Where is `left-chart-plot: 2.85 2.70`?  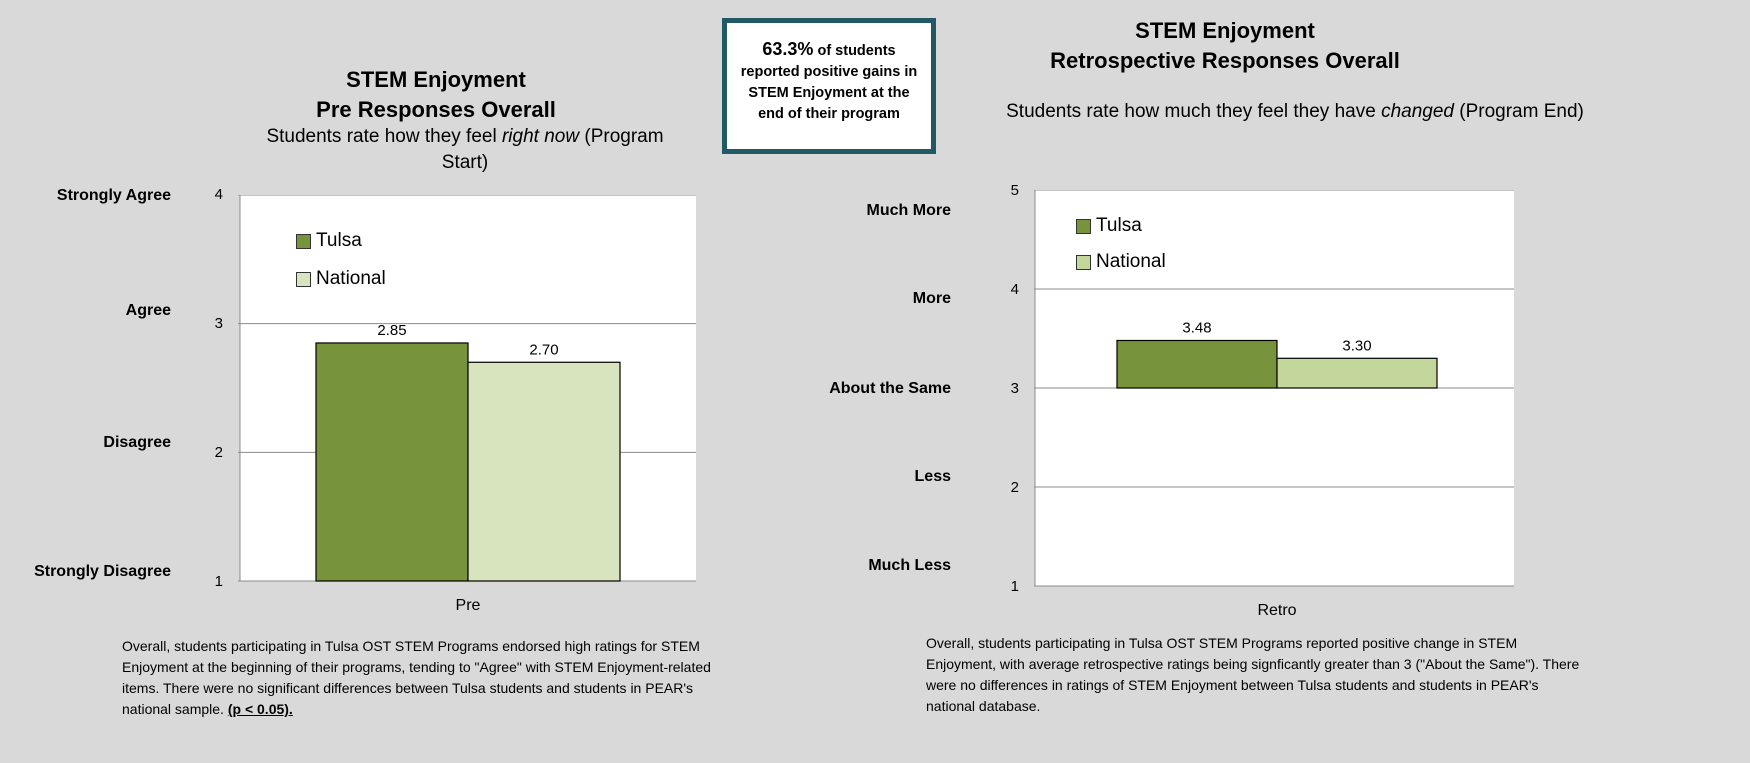 left-chart-plot: 2.85 2.70 is located at coordinates (467, 388).